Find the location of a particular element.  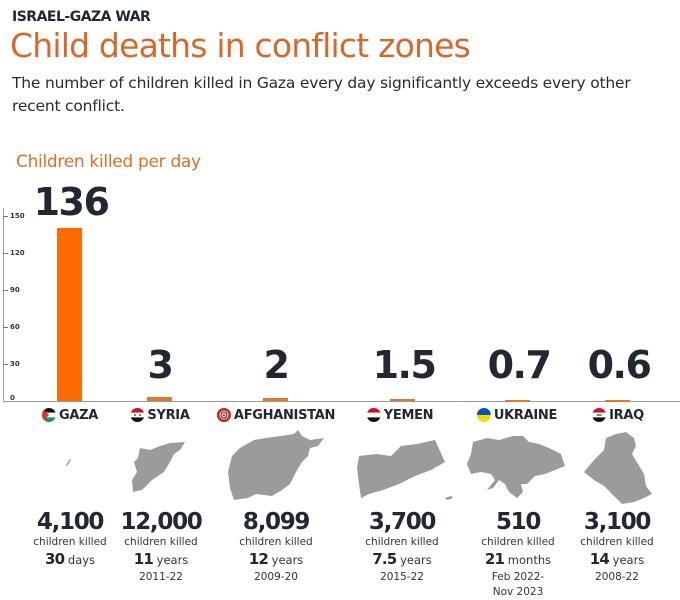

period: Feb 2022- is located at coordinates (518, 577).